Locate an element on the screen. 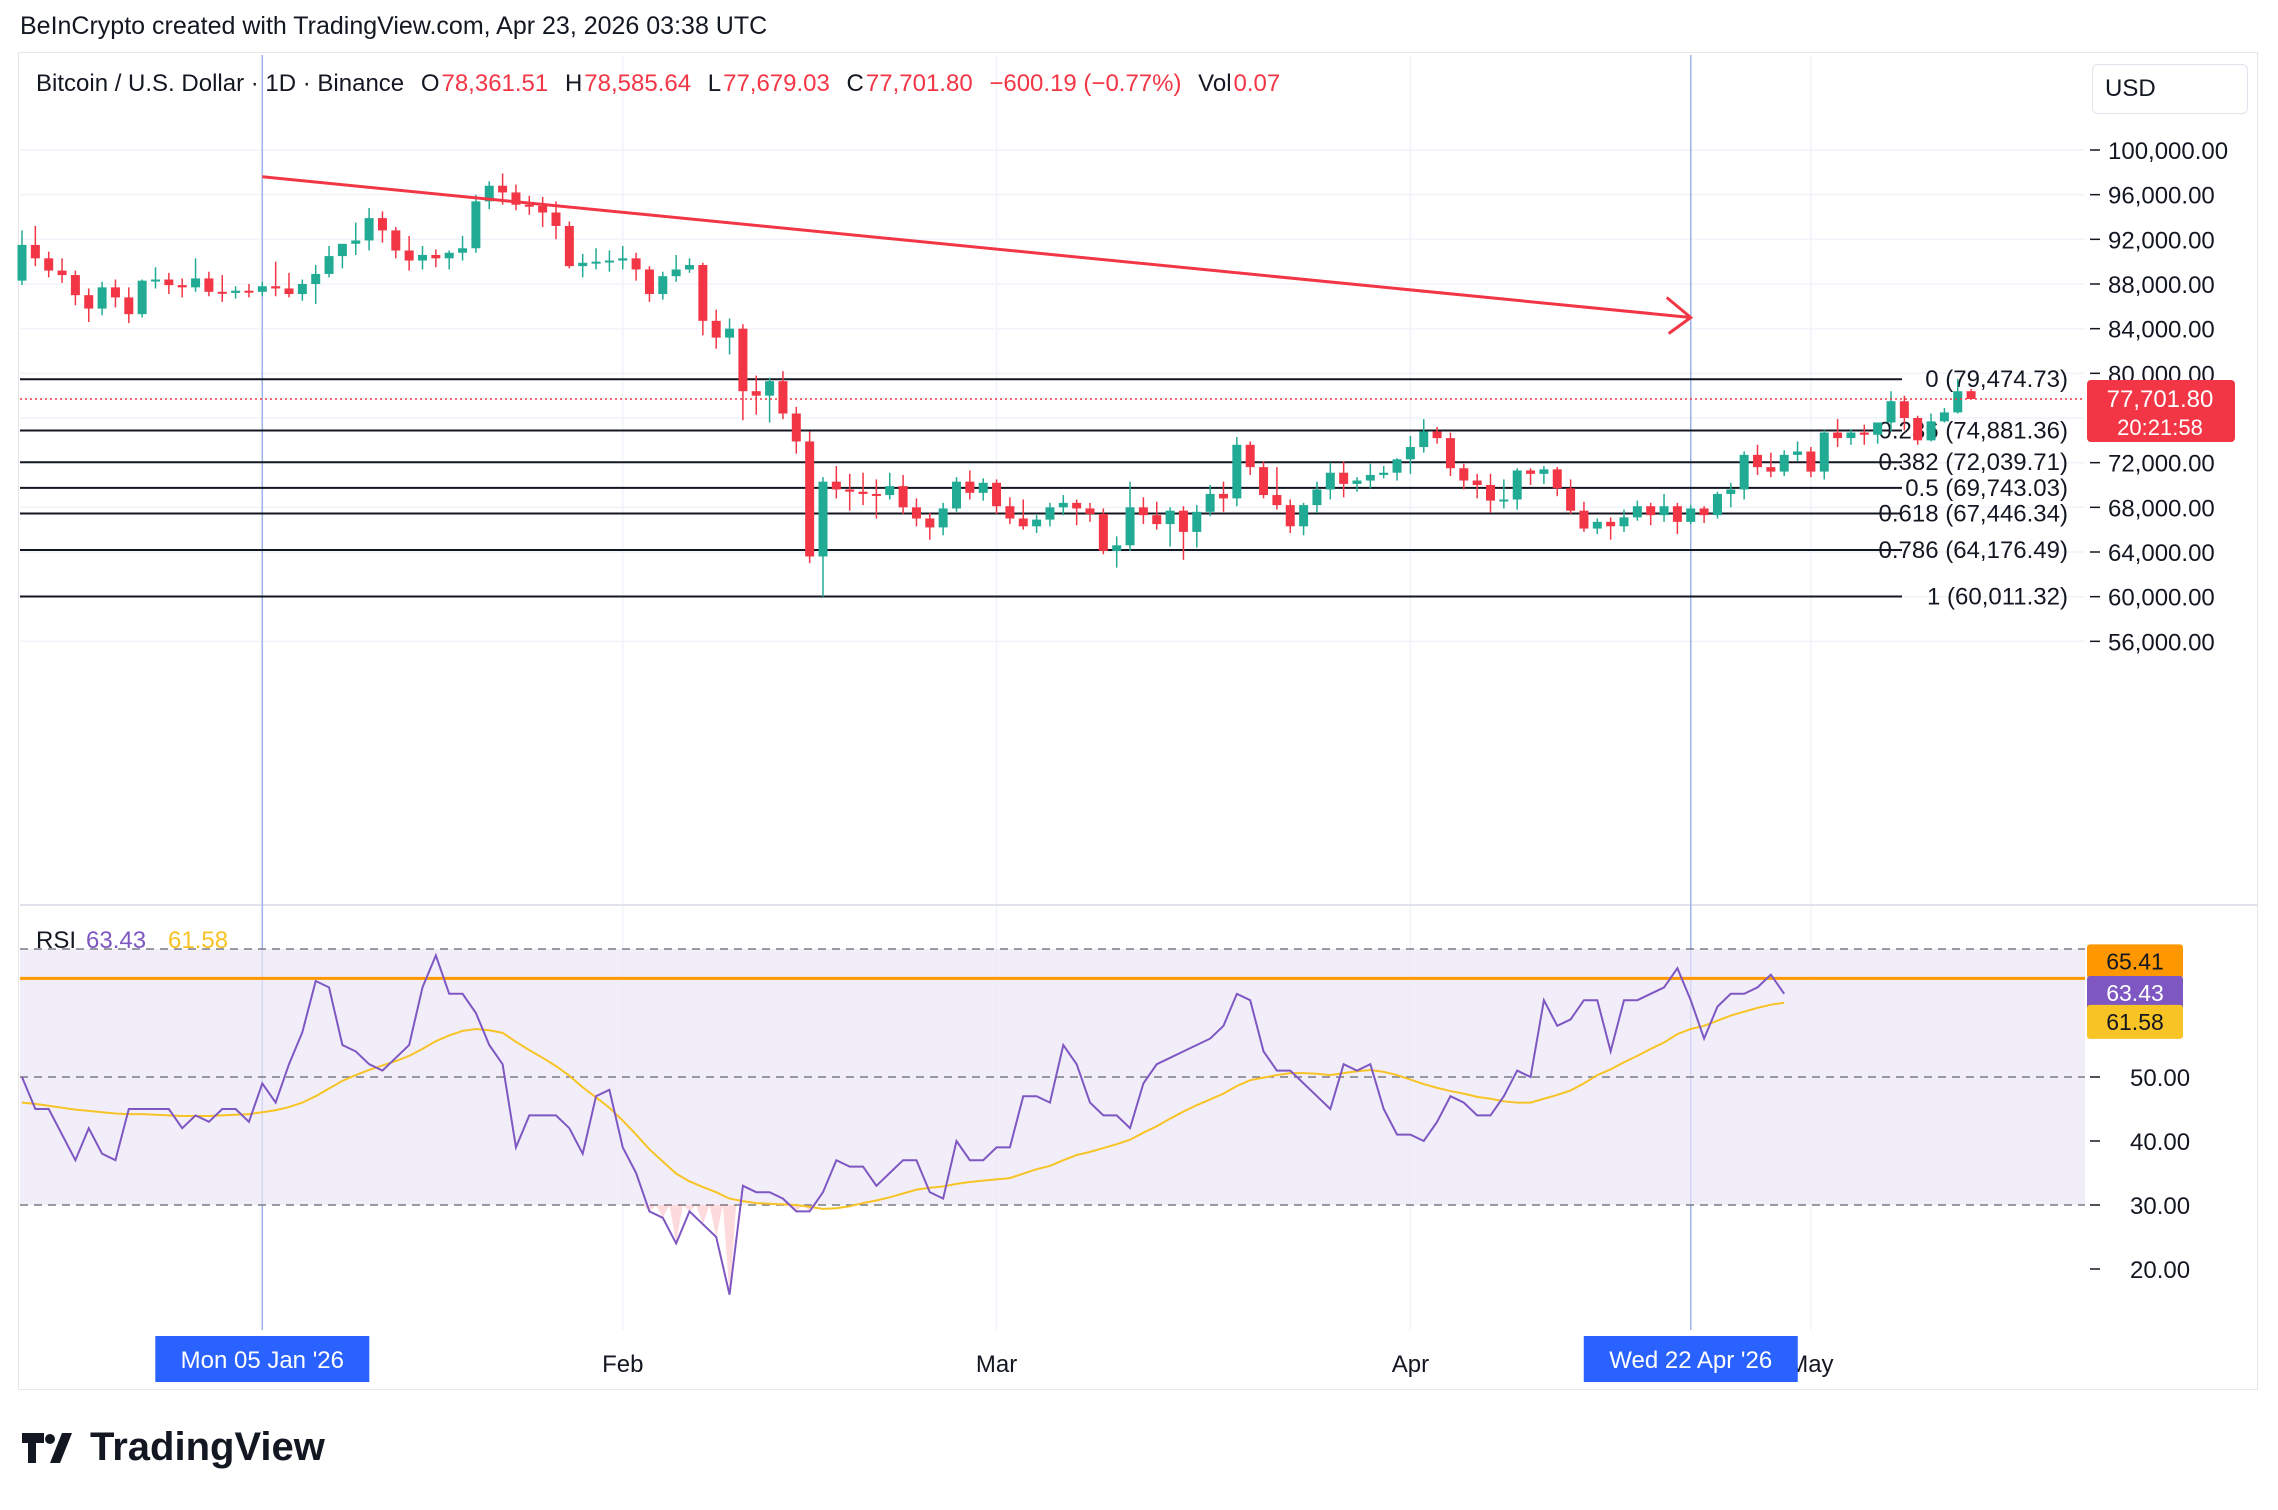 The image size is (2278, 1510). rsi-level-badge-label: 65.41 is located at coordinates (2135, 961).